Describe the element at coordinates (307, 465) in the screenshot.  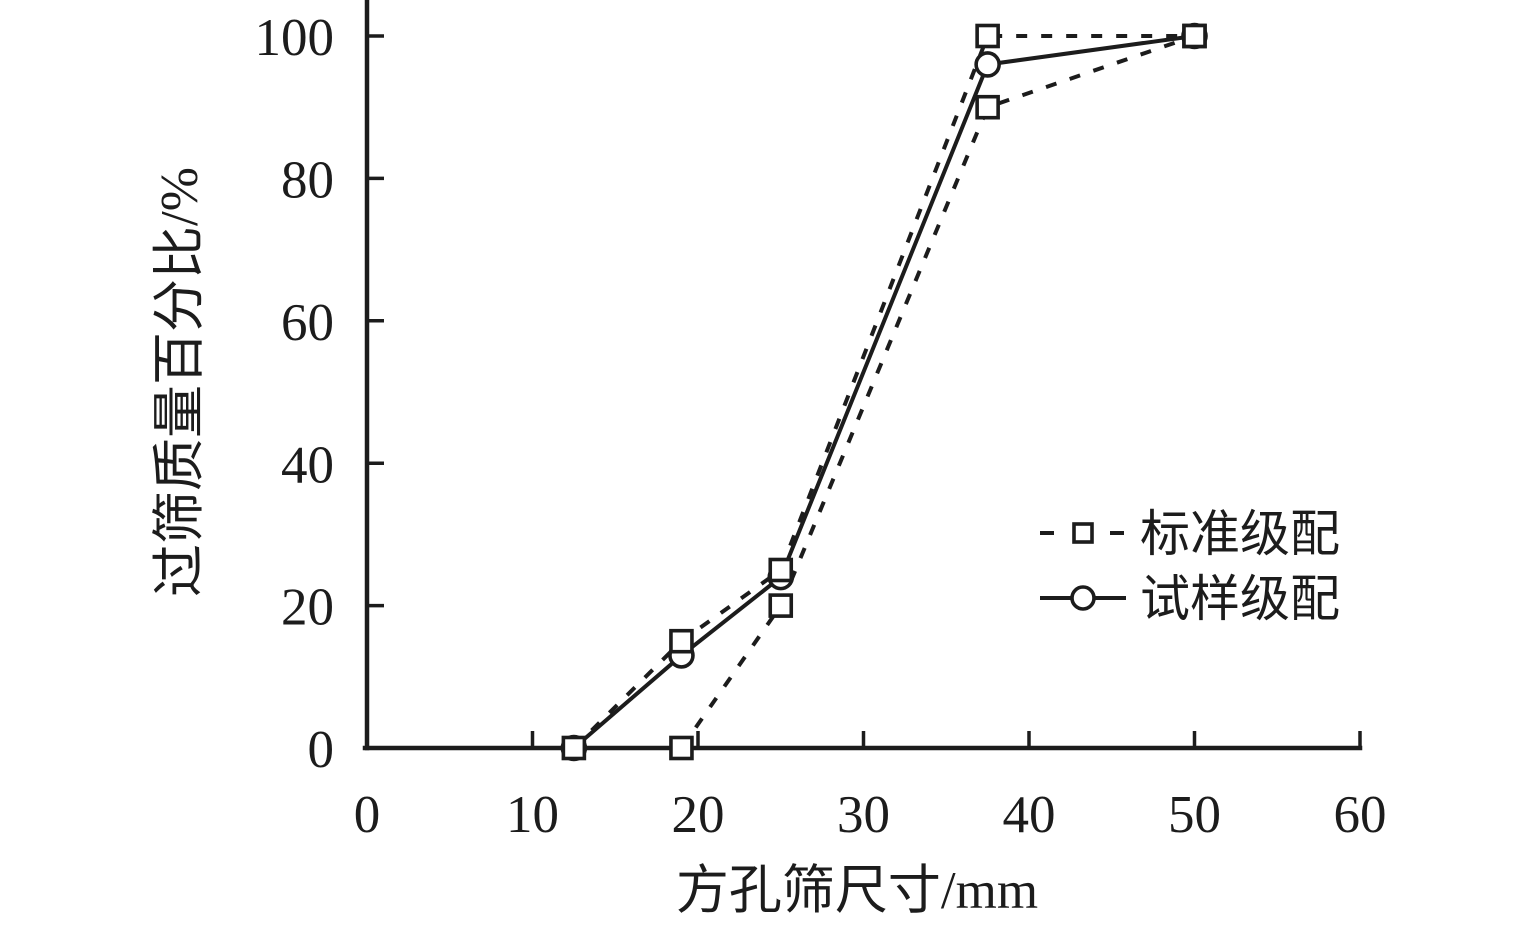
I see `y-tick-label: 40` at that location.